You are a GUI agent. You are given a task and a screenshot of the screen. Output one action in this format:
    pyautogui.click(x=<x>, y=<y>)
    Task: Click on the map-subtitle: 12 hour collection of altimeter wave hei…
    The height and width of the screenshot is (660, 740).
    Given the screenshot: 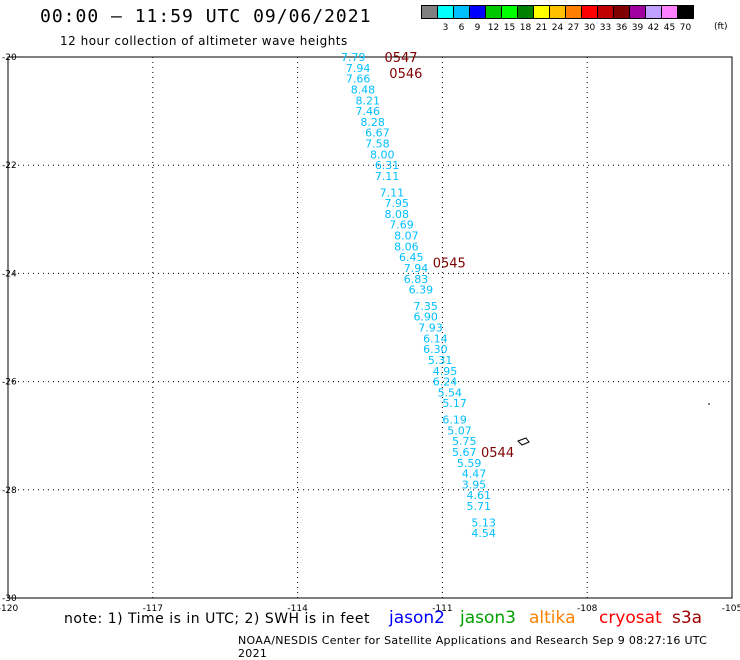 What is the action you would take?
    pyautogui.click(x=204, y=41)
    